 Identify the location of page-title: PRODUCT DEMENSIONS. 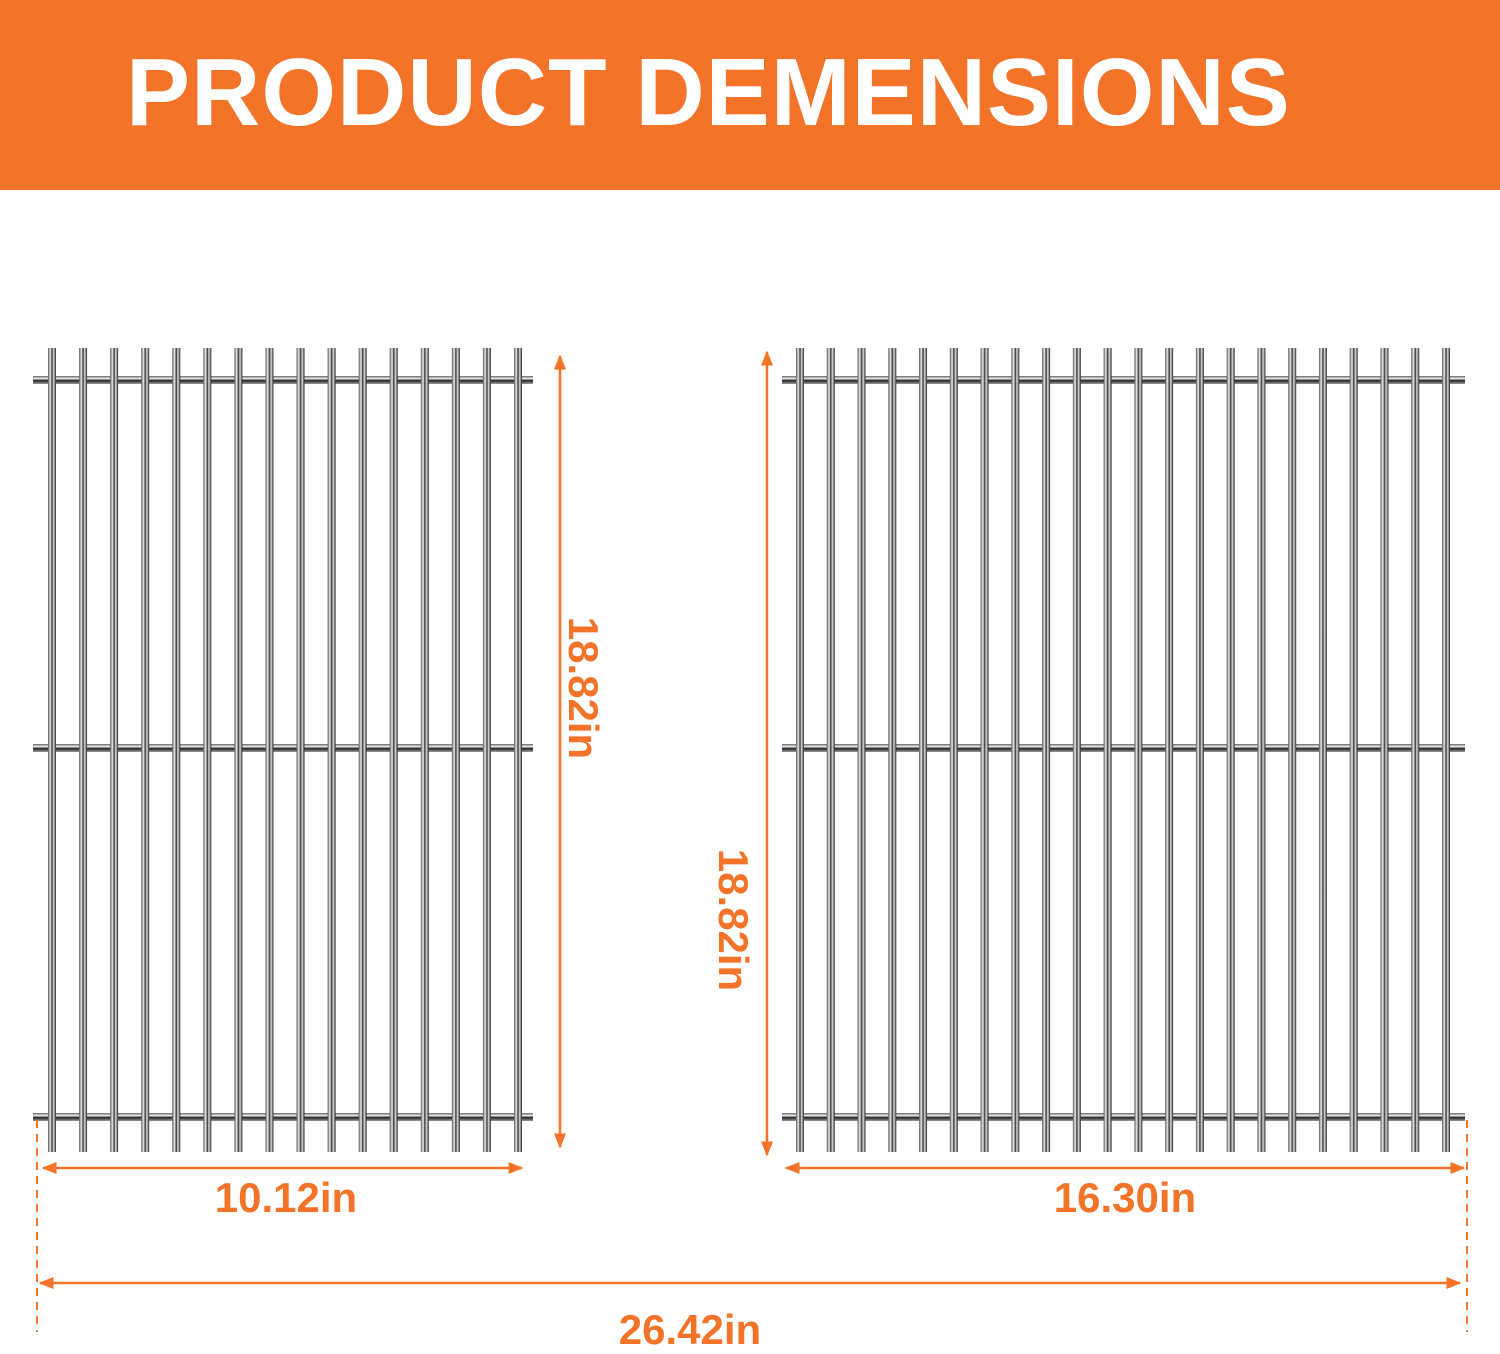
(708, 92).